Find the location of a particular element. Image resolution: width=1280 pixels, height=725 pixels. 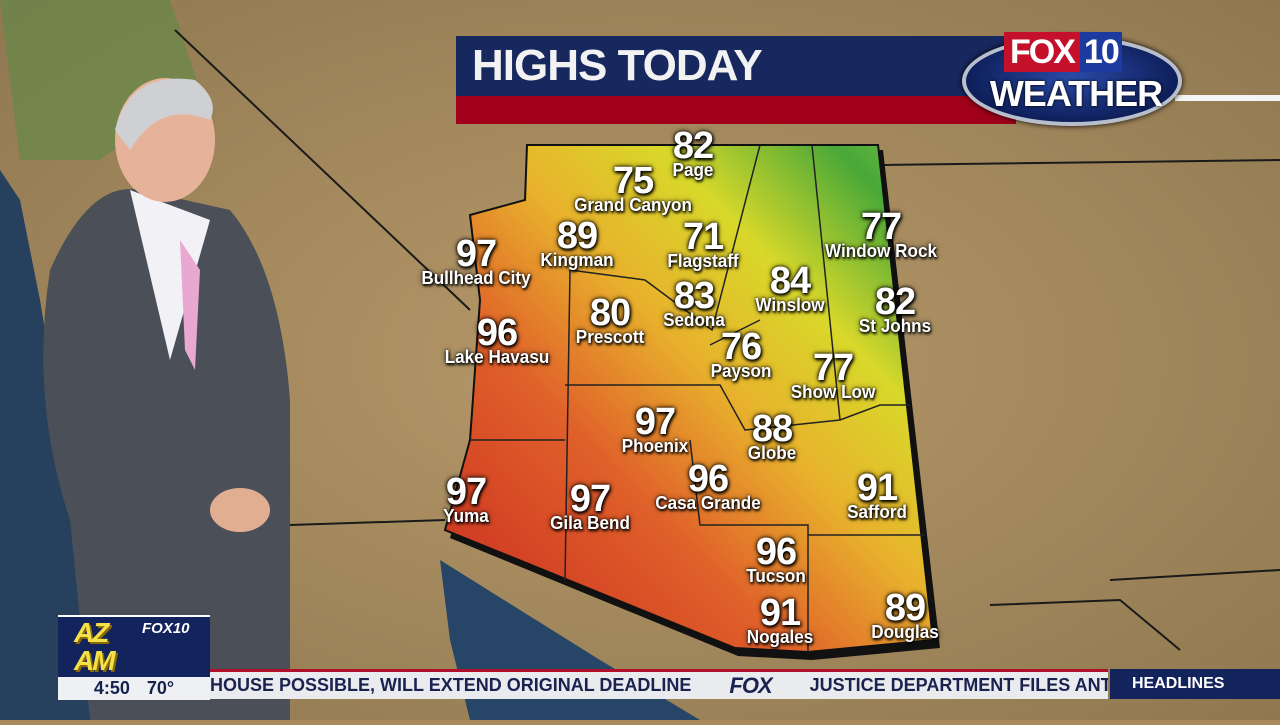

city-flagstaff: 71 Flagstaff is located at coordinates (702, 243).